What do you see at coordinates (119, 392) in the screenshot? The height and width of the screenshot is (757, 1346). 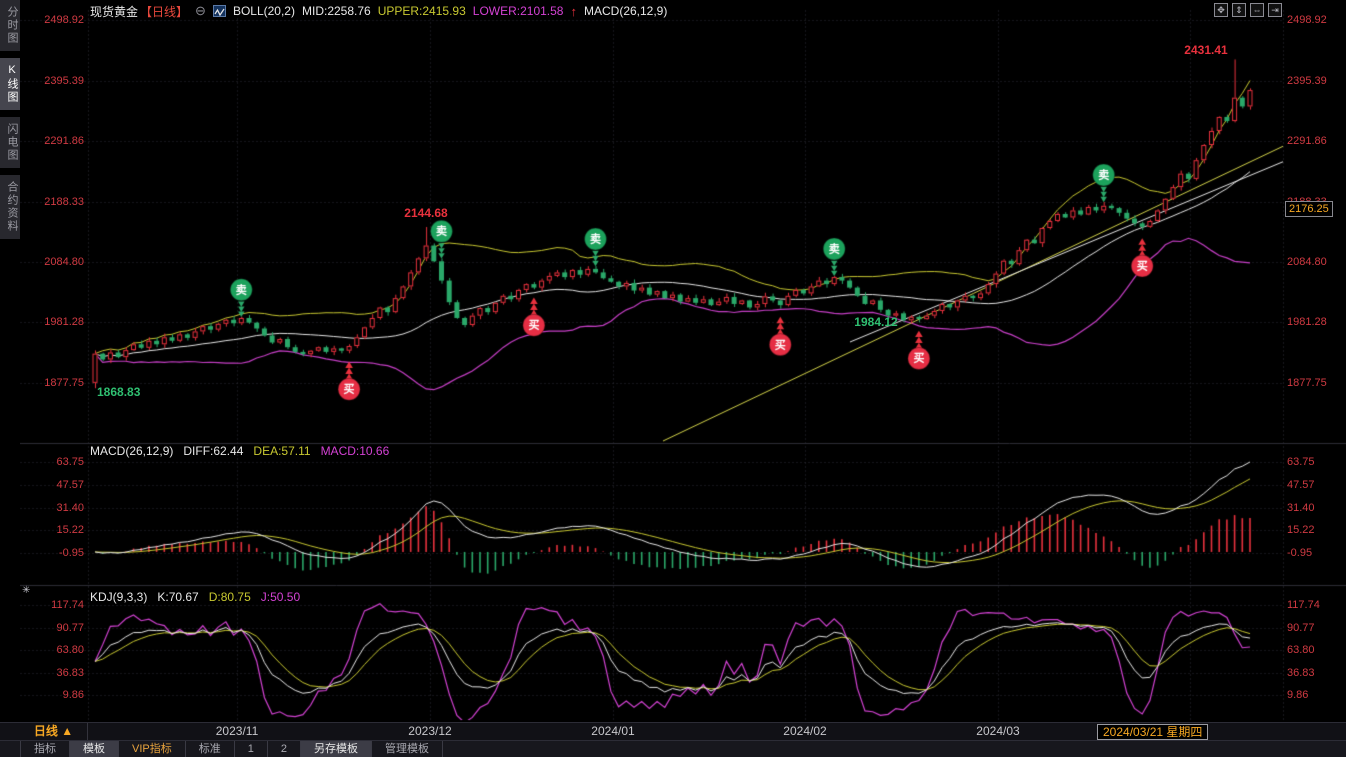 I see `price-annotation: 1868.83` at bounding box center [119, 392].